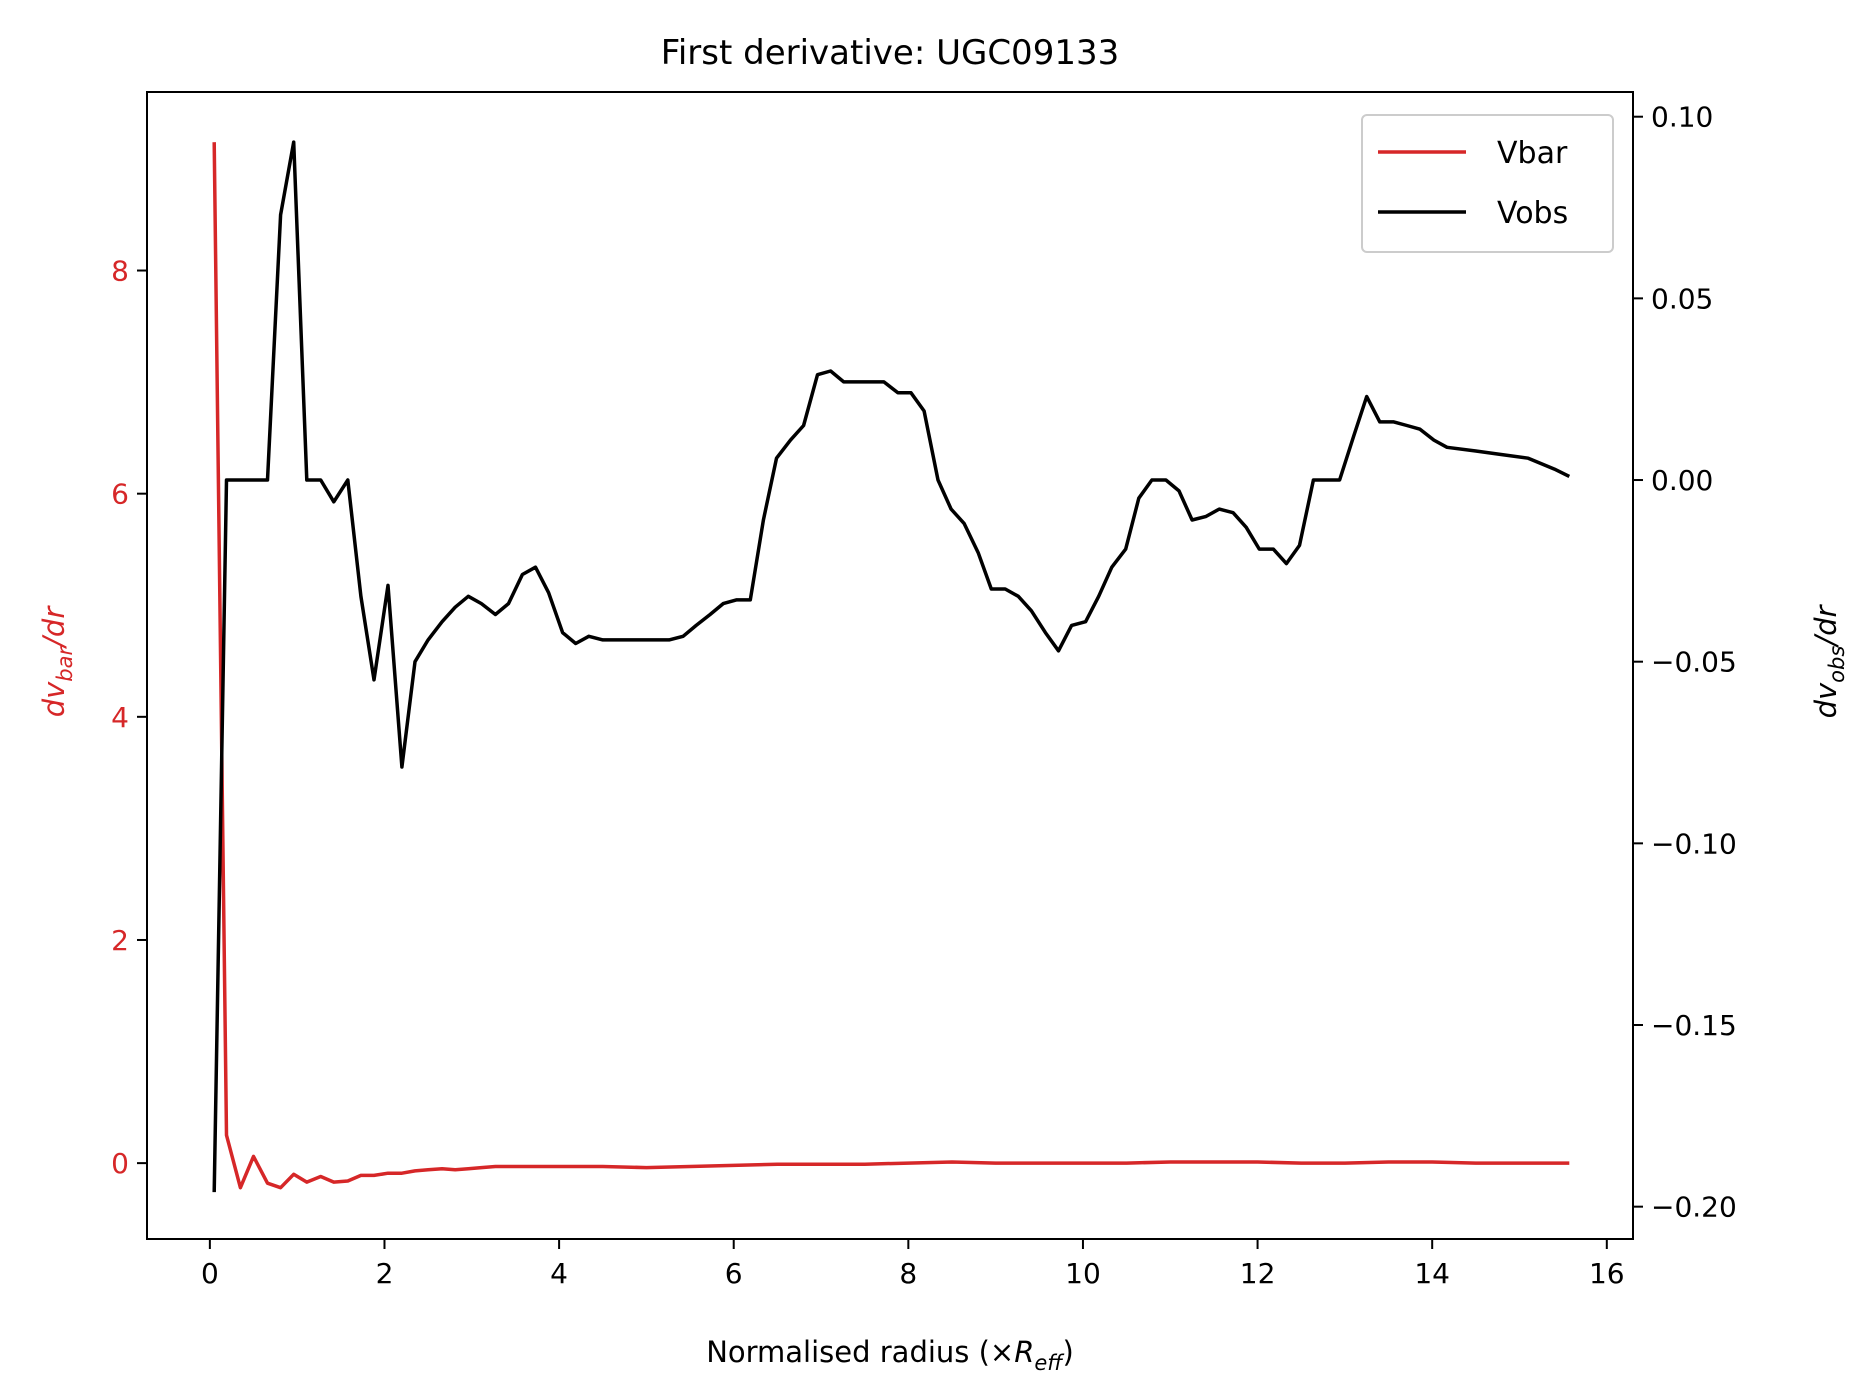 This screenshot has height=1397, width=1872. What do you see at coordinates (1532, 153) in the screenshot?
I see `legend-label-vbar: Vbar` at bounding box center [1532, 153].